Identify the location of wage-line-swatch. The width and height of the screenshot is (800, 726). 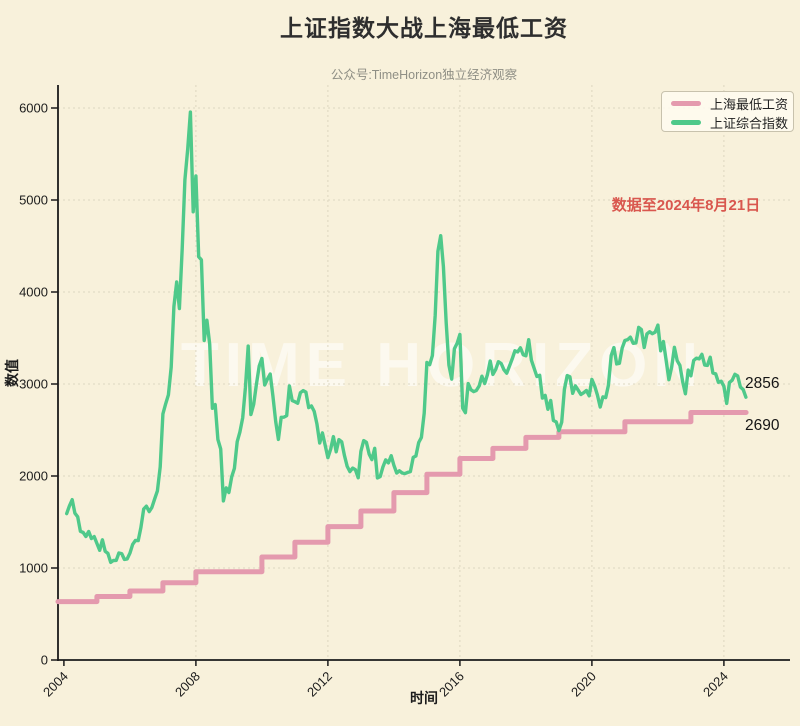
(686, 103).